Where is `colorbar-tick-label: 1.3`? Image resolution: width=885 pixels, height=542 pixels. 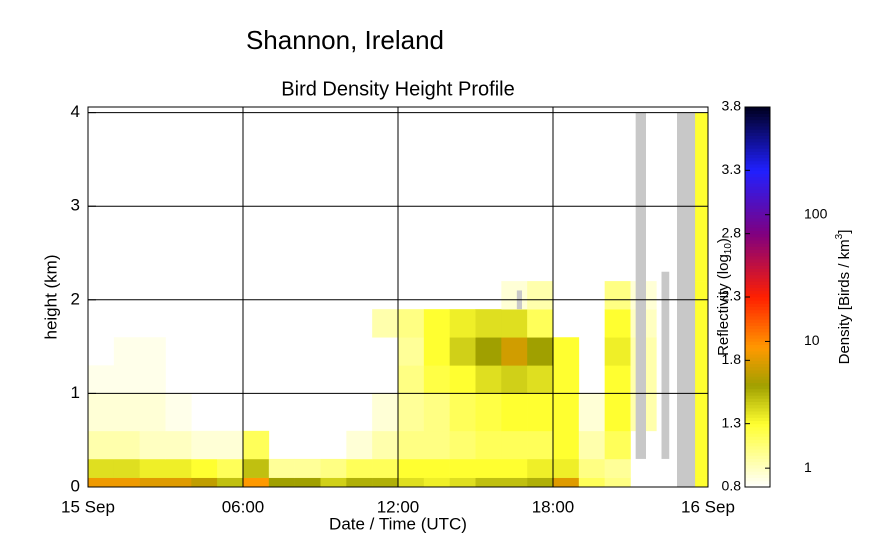
colorbar-tick-label: 1.3 is located at coordinates (732, 422).